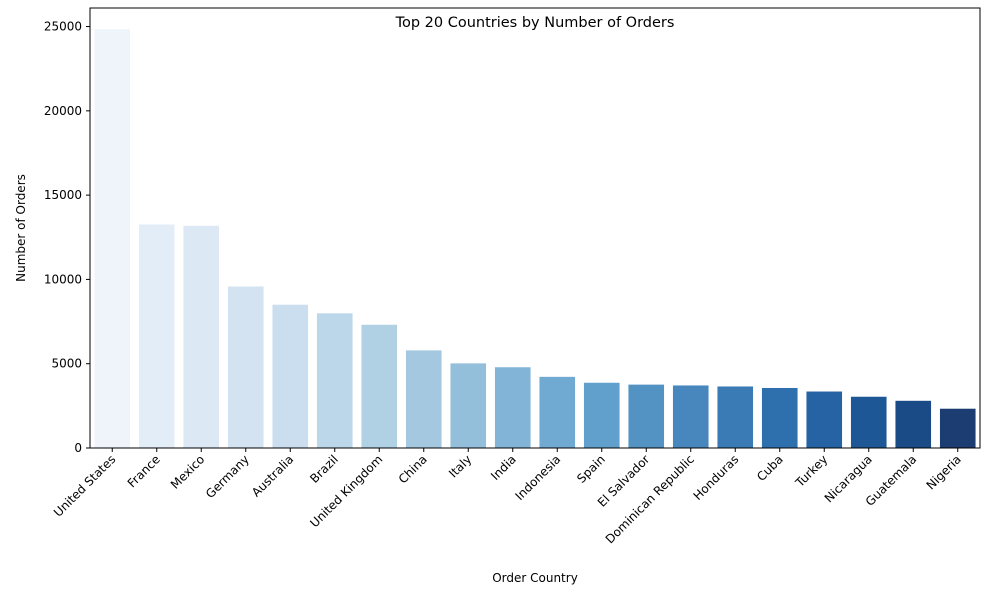 This screenshot has width=1000, height=600. What do you see at coordinates (66, 364) in the screenshot?
I see `y-tick-label: 5000` at bounding box center [66, 364].